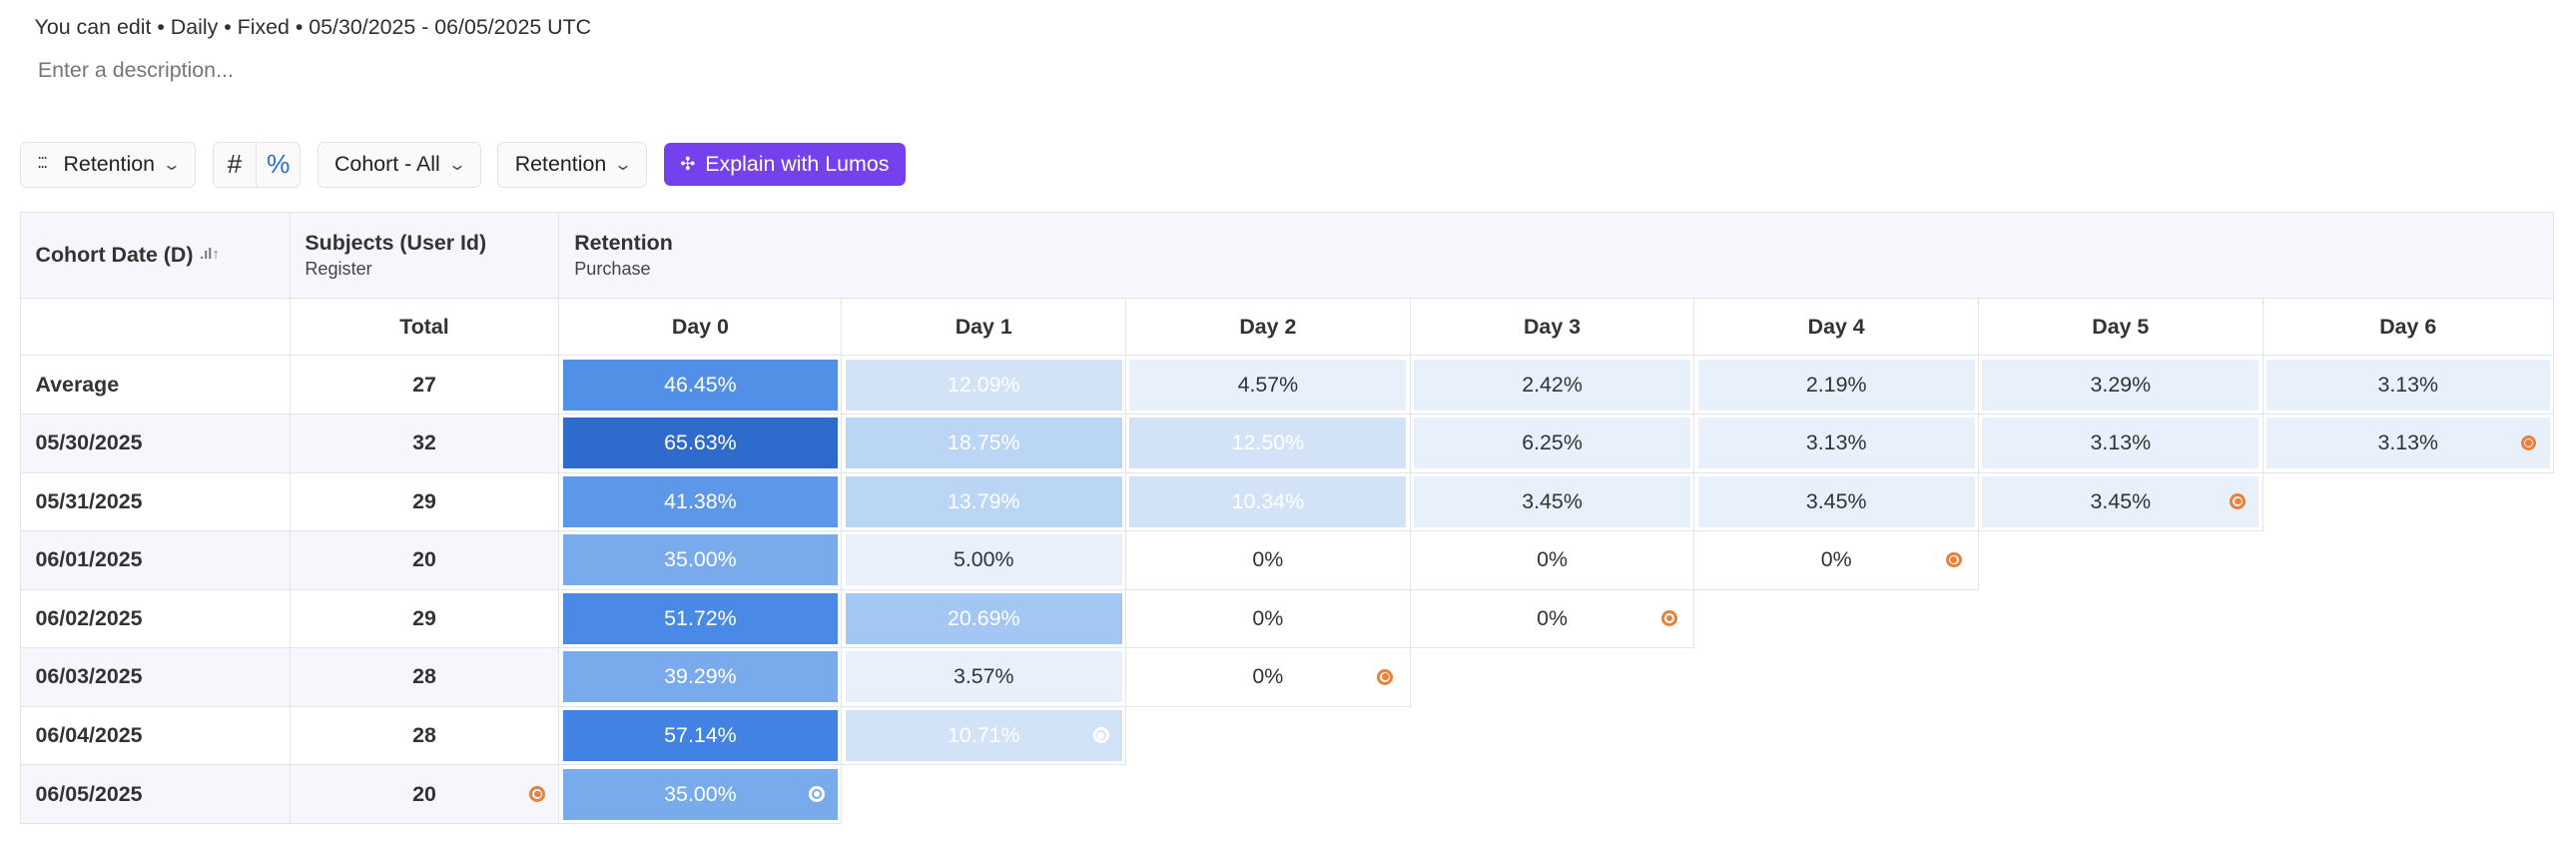 This screenshot has height=843, width=2576. I want to click on table-row: 06/02/2025 29 51.72% 20.69% 0% 0%, so click(1286, 619).